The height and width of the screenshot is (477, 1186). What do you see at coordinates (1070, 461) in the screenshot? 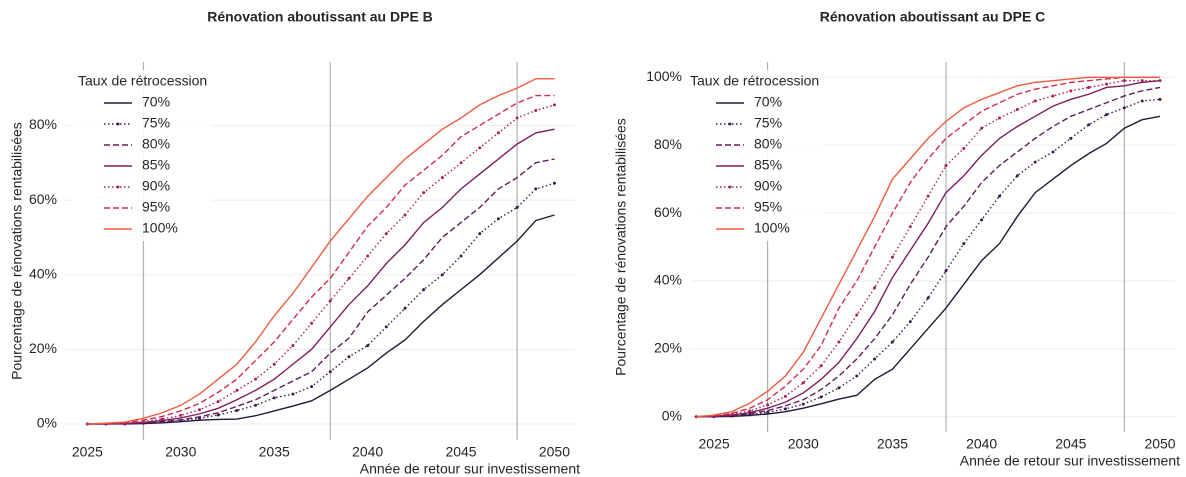
I see `x-axis-label: Année de retour sur investissement` at bounding box center [1070, 461].